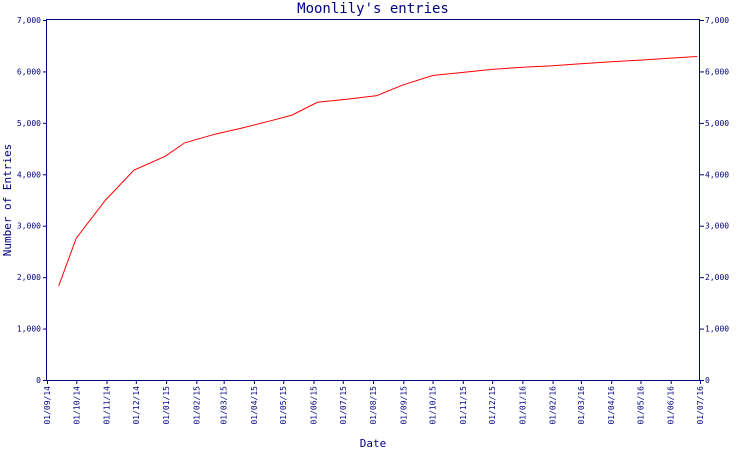  What do you see at coordinates (700, 405) in the screenshot?
I see `x-tick-label: 01/07/16` at bounding box center [700, 405].